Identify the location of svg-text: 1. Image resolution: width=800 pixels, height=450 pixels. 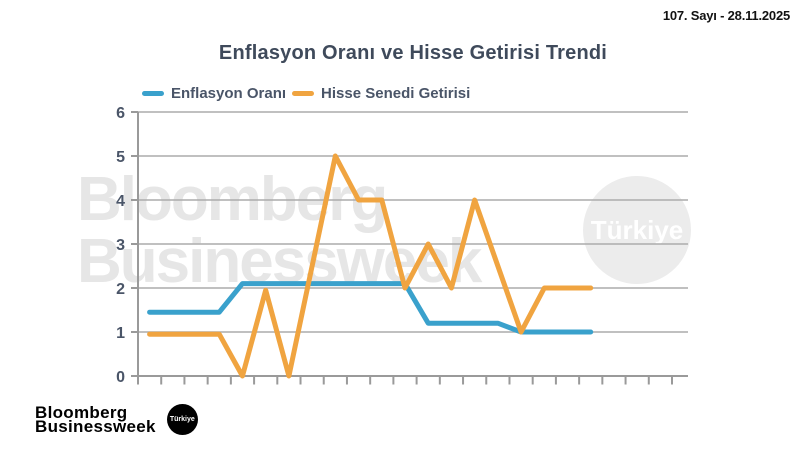
(120, 333).